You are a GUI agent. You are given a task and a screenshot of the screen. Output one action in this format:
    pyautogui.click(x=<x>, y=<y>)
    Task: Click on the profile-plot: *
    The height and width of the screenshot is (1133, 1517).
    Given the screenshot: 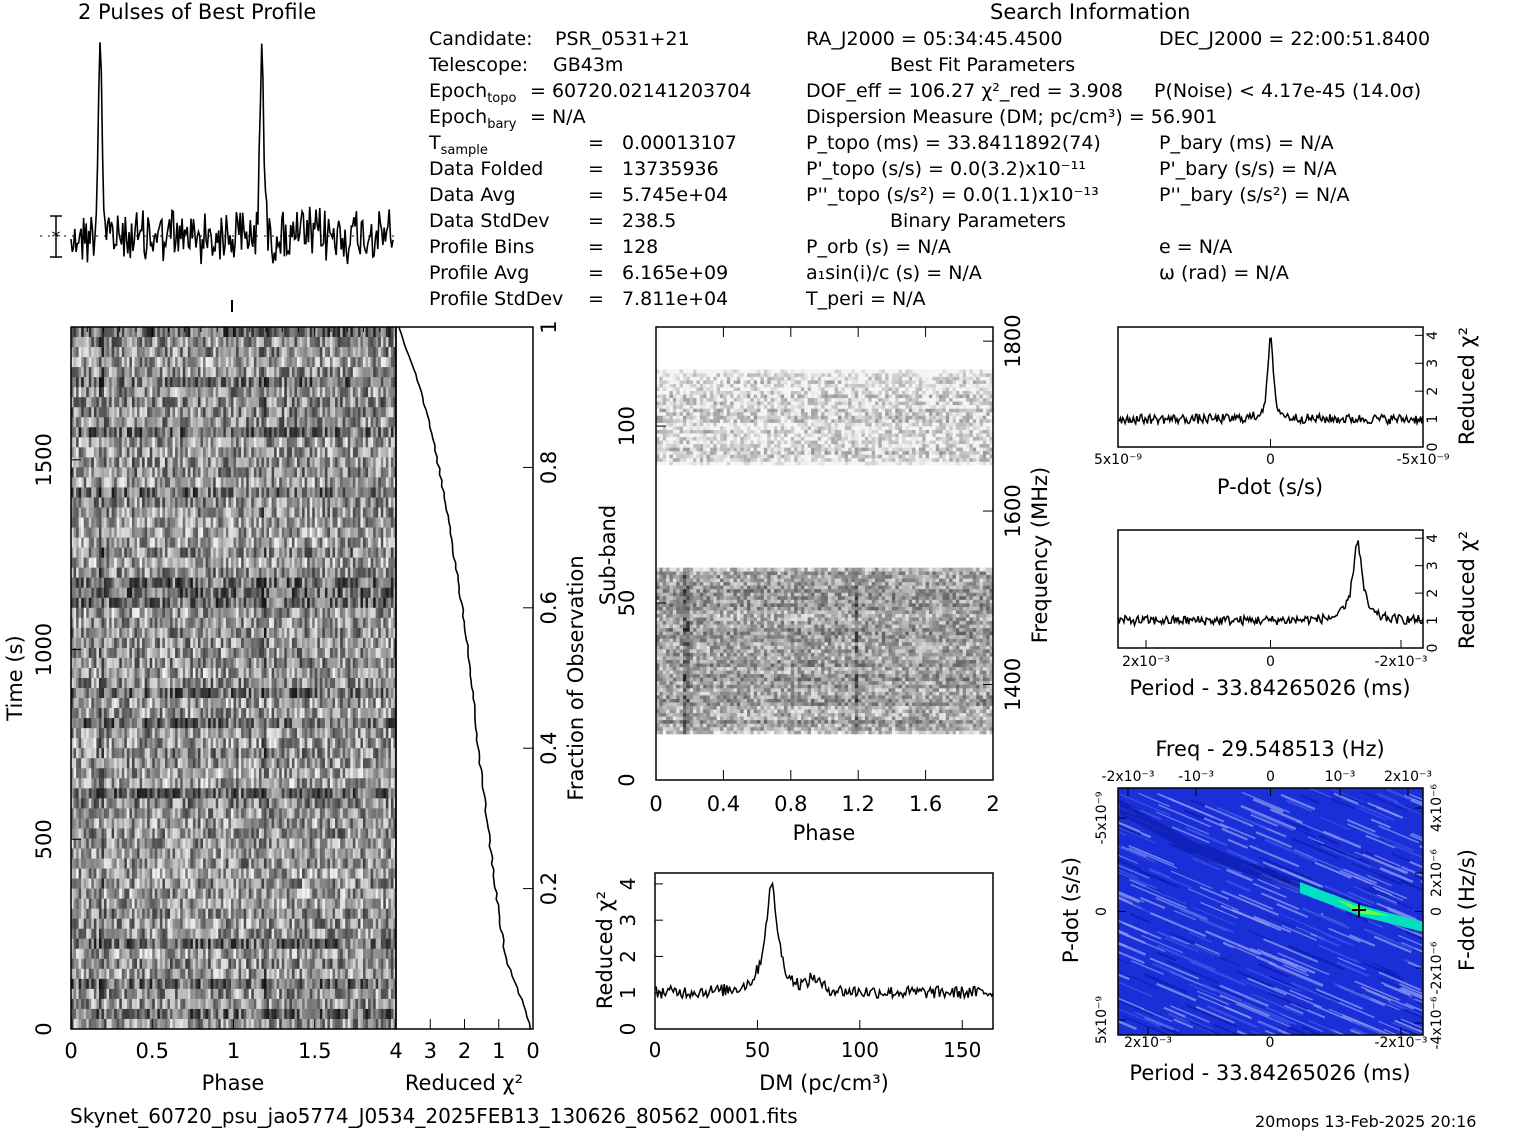 What is the action you would take?
    pyautogui.click(x=217, y=153)
    